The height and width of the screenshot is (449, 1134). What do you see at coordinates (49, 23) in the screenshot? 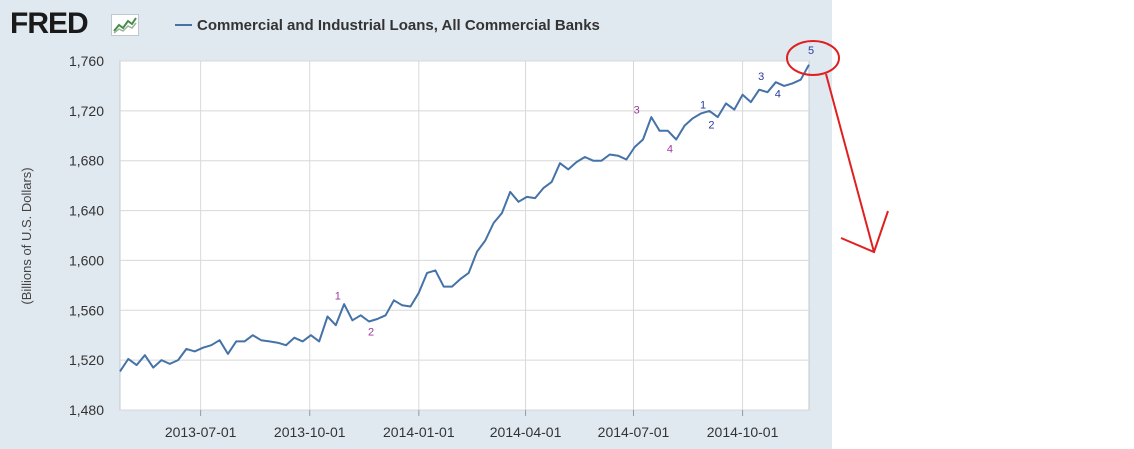
I see `fred-logo: FRED` at bounding box center [49, 23].